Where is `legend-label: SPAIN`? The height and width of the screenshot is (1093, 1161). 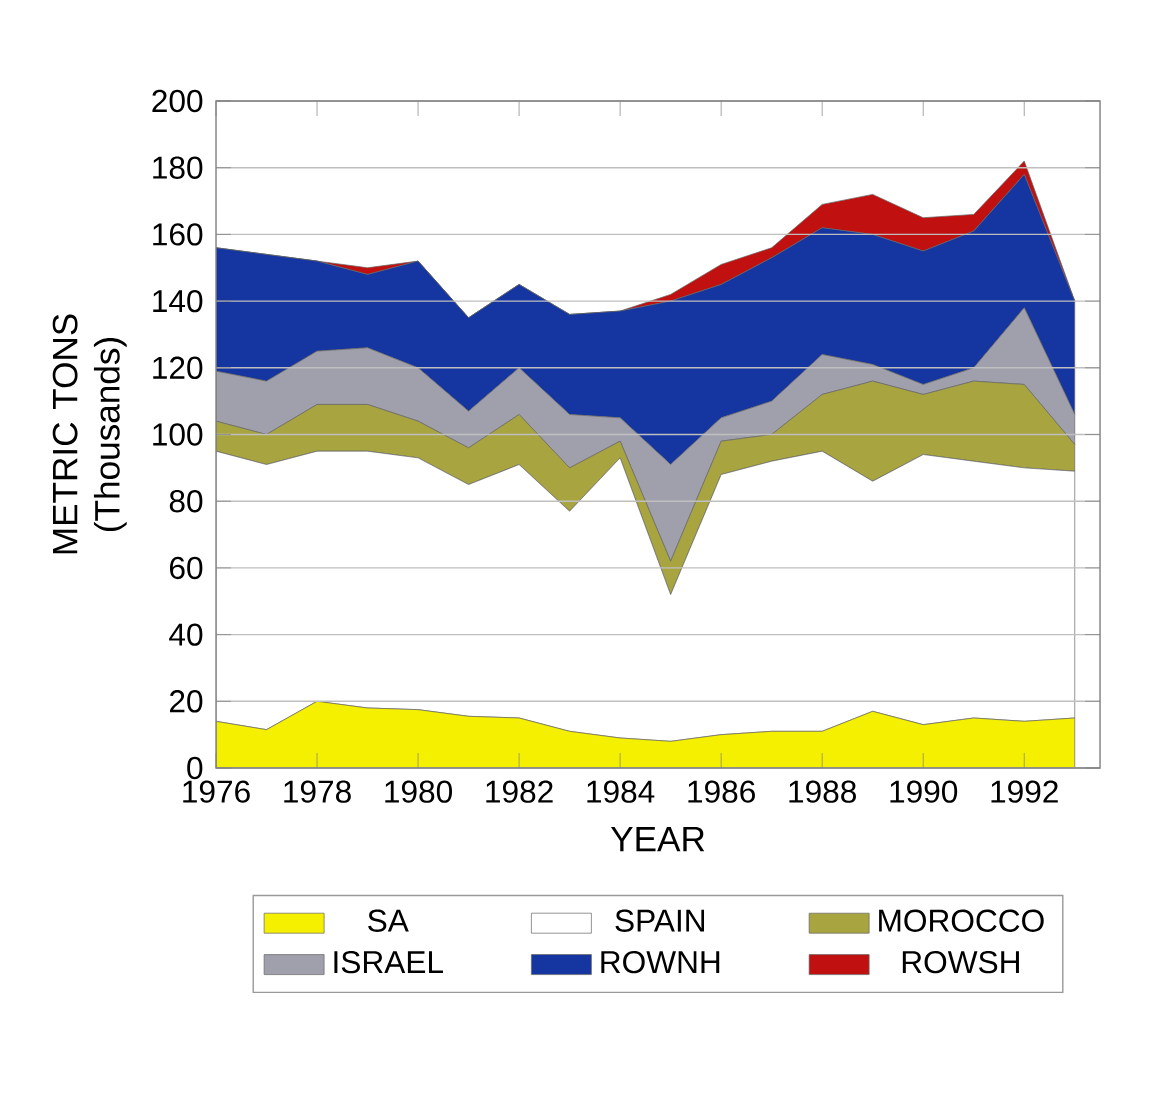
legend-label: SPAIN is located at coordinates (660, 920).